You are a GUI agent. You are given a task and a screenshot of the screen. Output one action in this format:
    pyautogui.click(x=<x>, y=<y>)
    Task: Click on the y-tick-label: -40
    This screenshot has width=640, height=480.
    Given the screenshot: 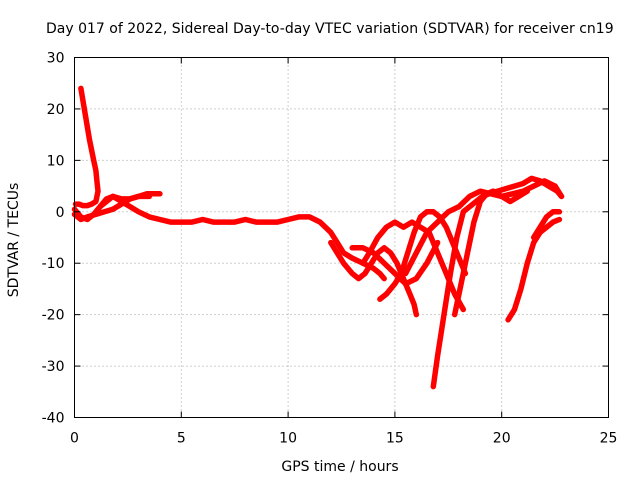 What is the action you would take?
    pyautogui.click(x=53, y=419)
    